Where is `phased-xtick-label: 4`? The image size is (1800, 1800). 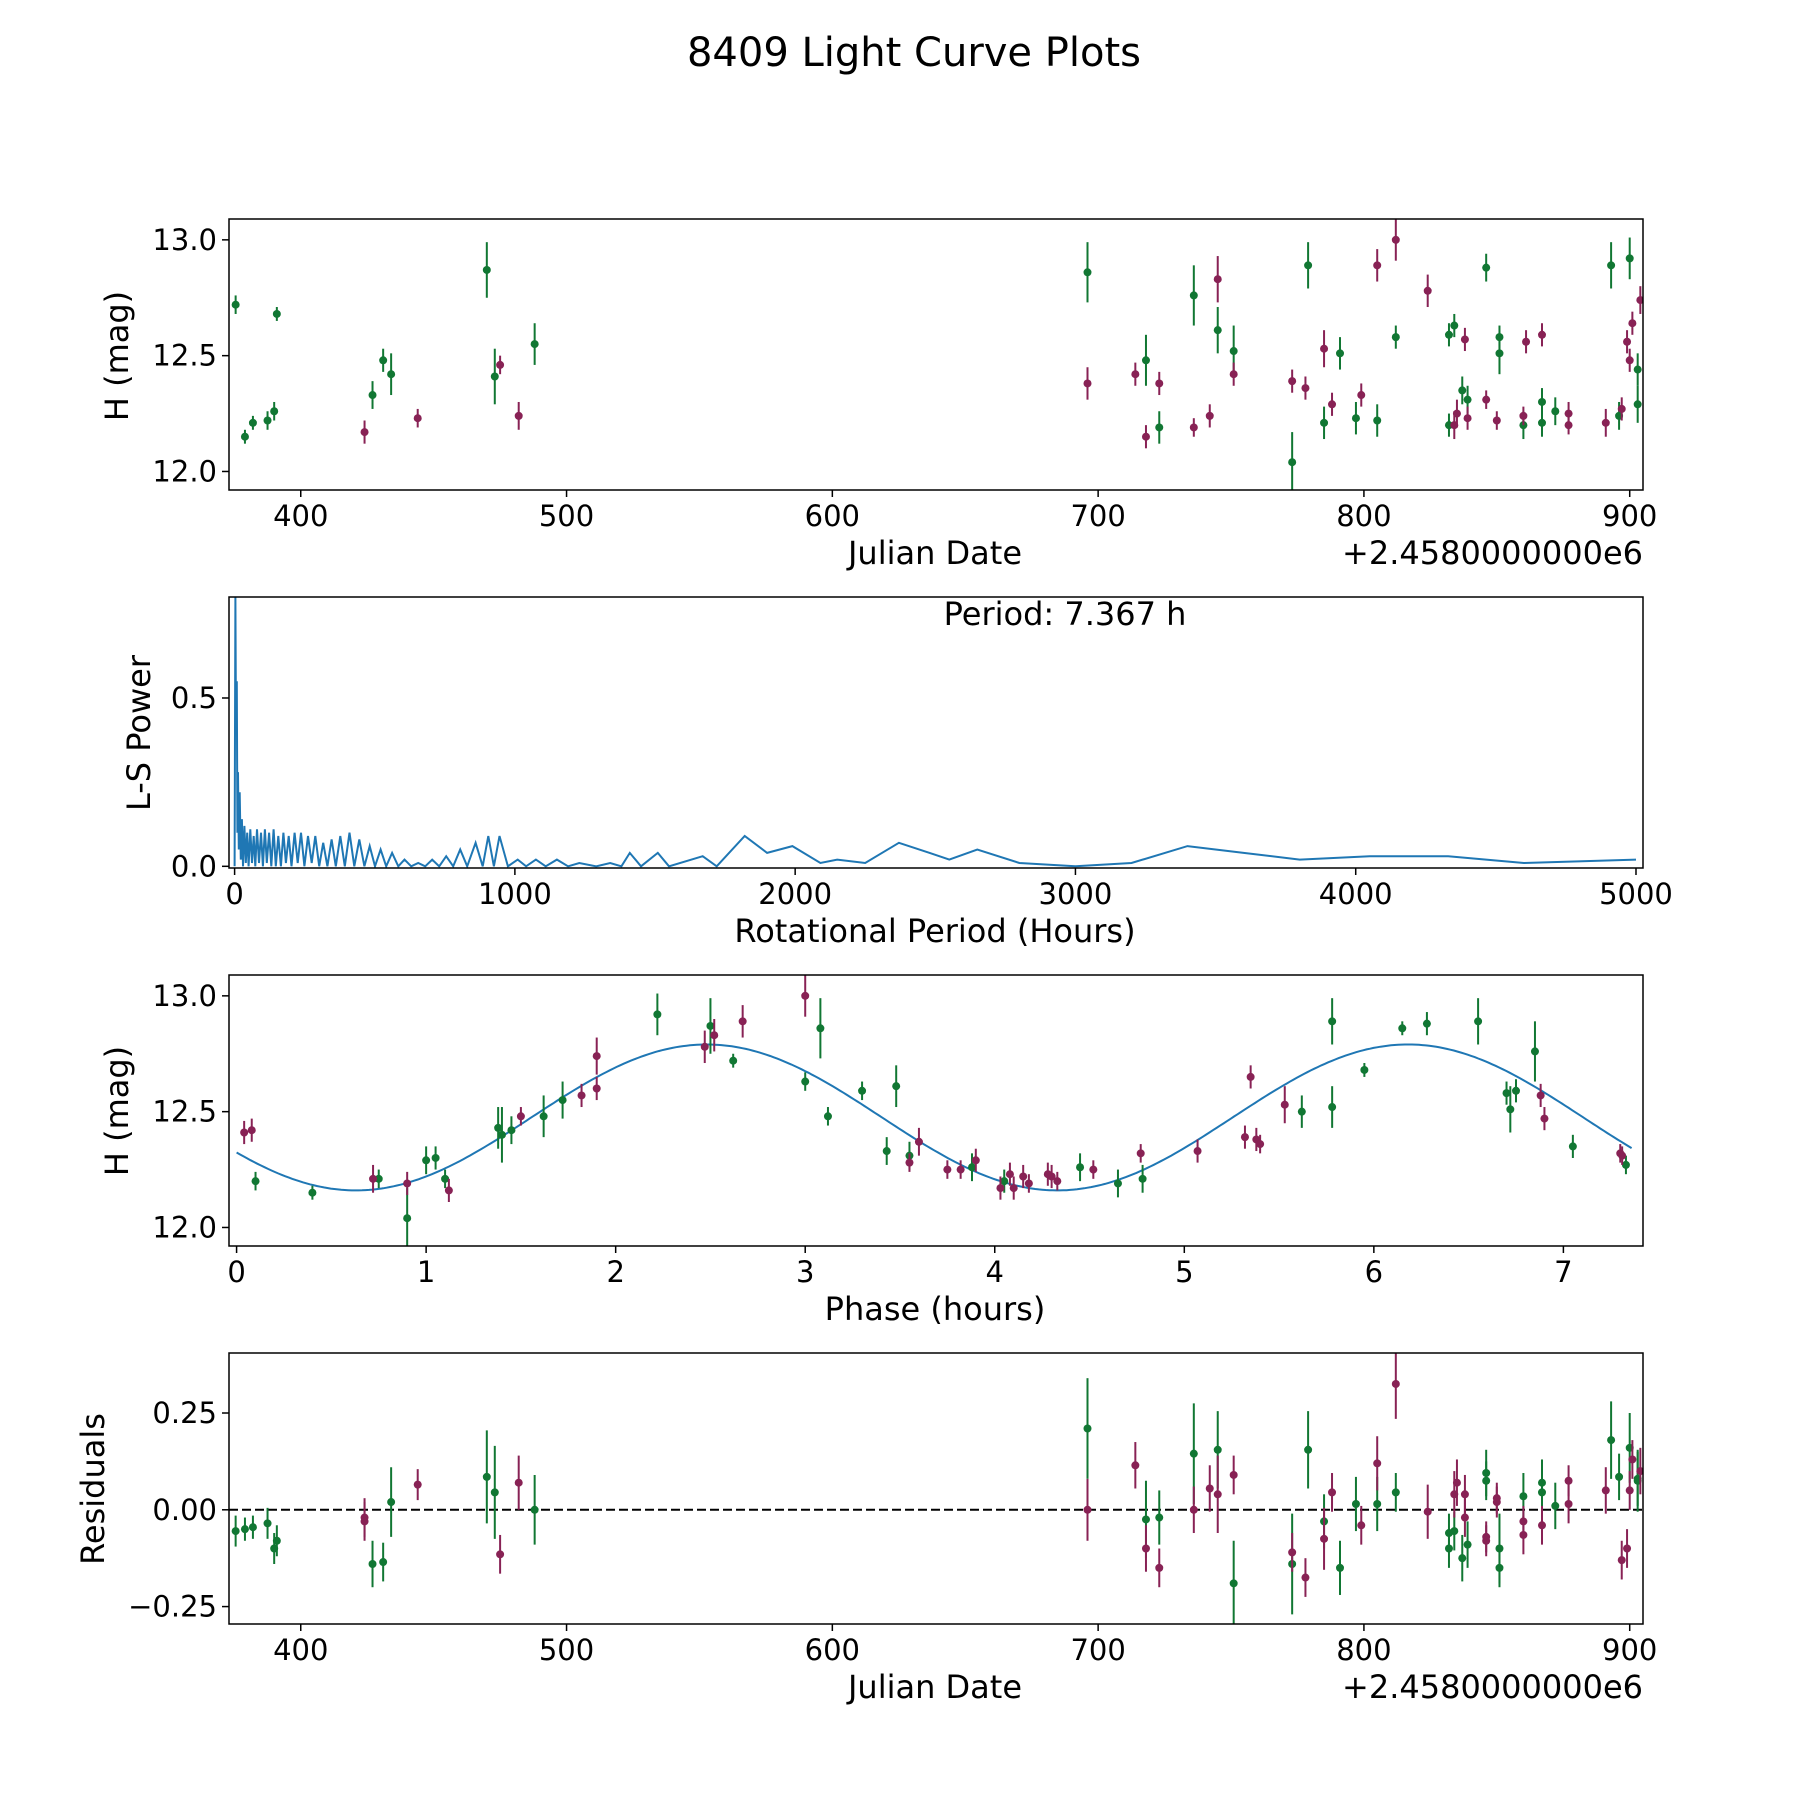 phased-xtick-label: 4 is located at coordinates (995, 1272).